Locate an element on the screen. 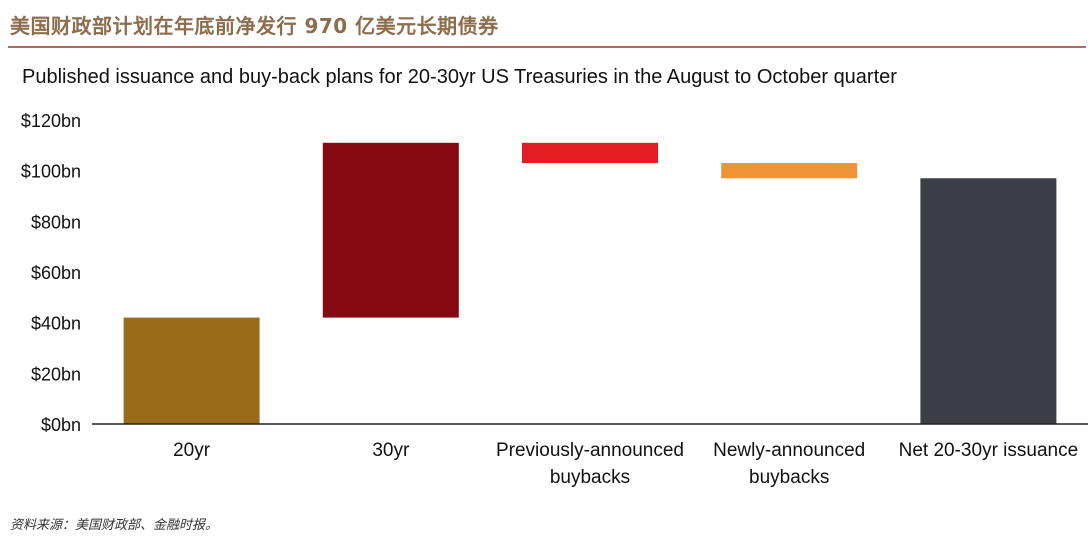  x-category-label: Net 20-30yr issuance is located at coordinates (989, 450).